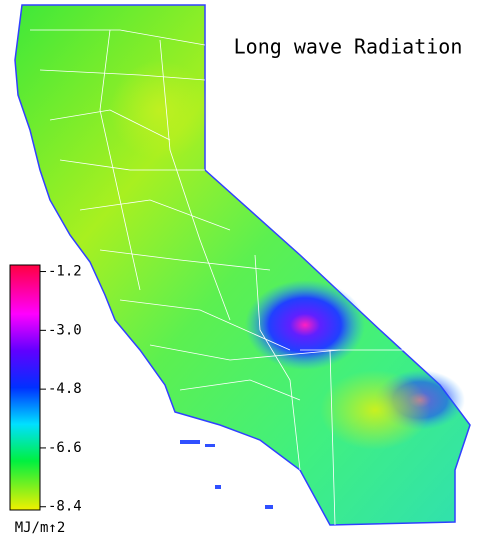 The width and height of the screenshot is (500, 550). I want to click on islands, so click(226, 474).